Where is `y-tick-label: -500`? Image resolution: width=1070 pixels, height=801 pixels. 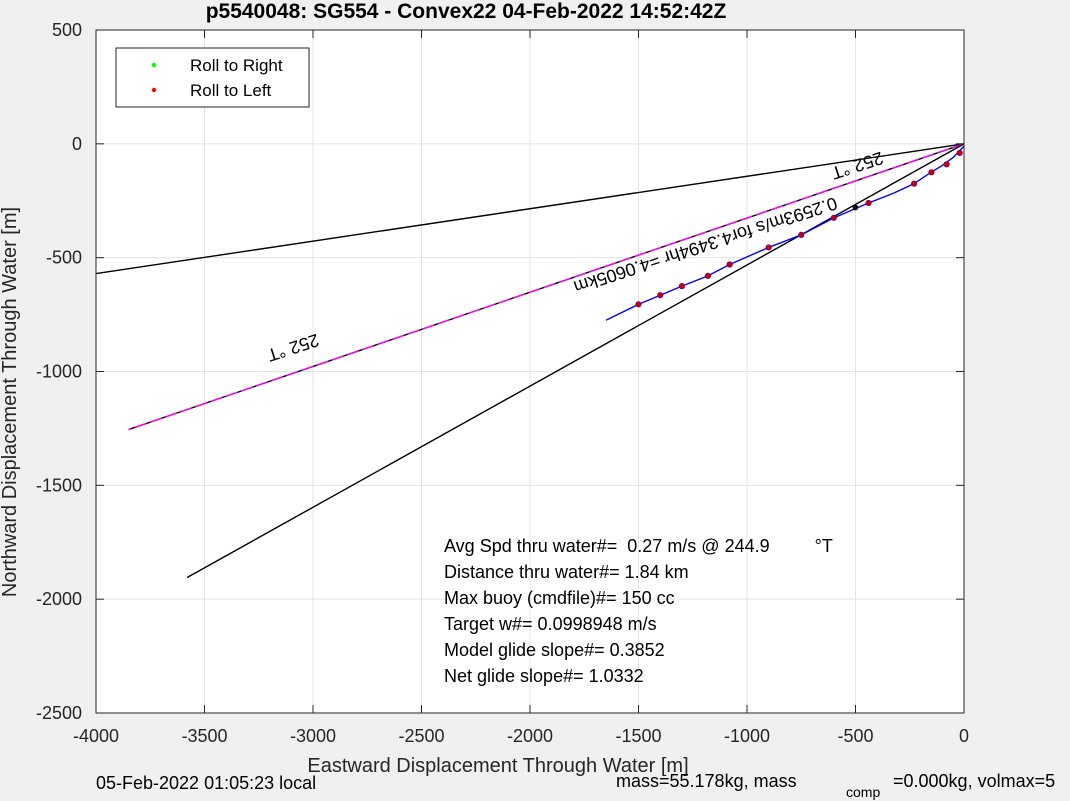 y-tick-label: -500 is located at coordinates (64, 258).